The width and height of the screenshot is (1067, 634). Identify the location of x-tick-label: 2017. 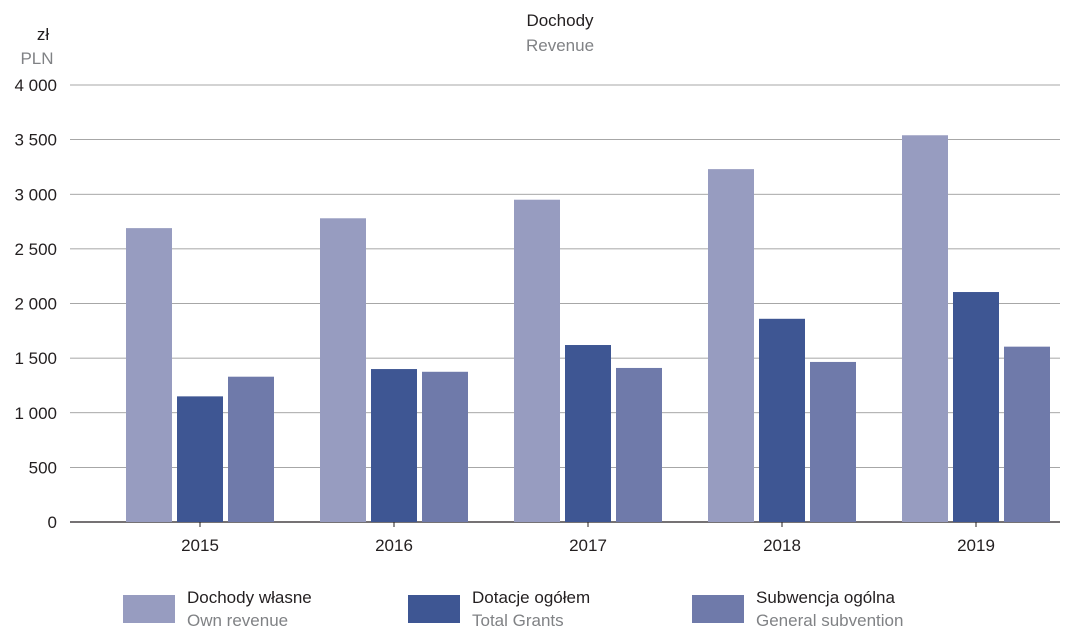
(588, 545).